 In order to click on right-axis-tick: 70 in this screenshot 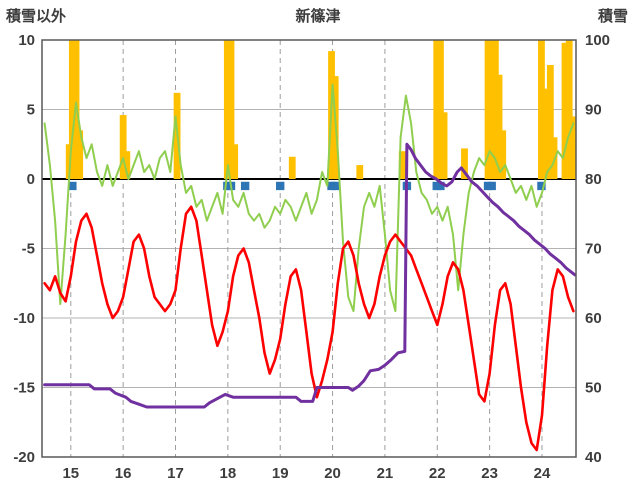, I will do `click(593, 249)`.